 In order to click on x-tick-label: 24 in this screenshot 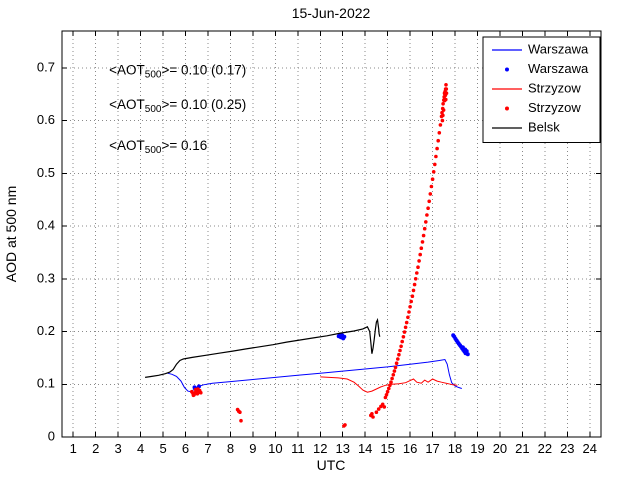, I will do `click(590, 448)`.